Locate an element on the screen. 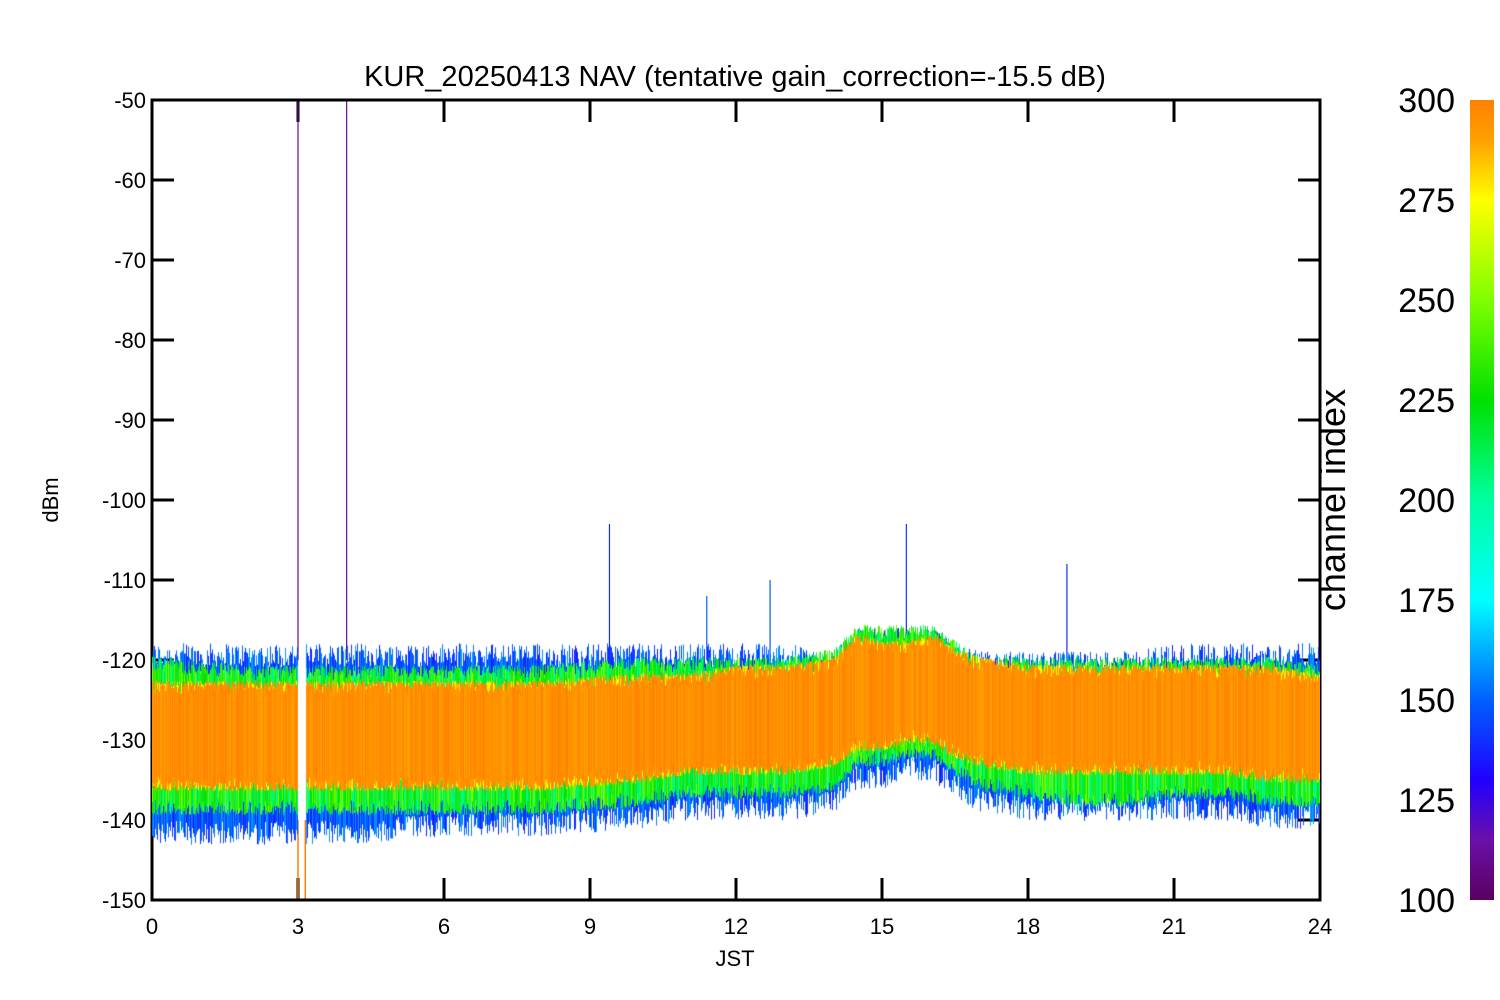 The image size is (1500, 1000). y-tick-label: -150 is located at coordinates (124, 900).